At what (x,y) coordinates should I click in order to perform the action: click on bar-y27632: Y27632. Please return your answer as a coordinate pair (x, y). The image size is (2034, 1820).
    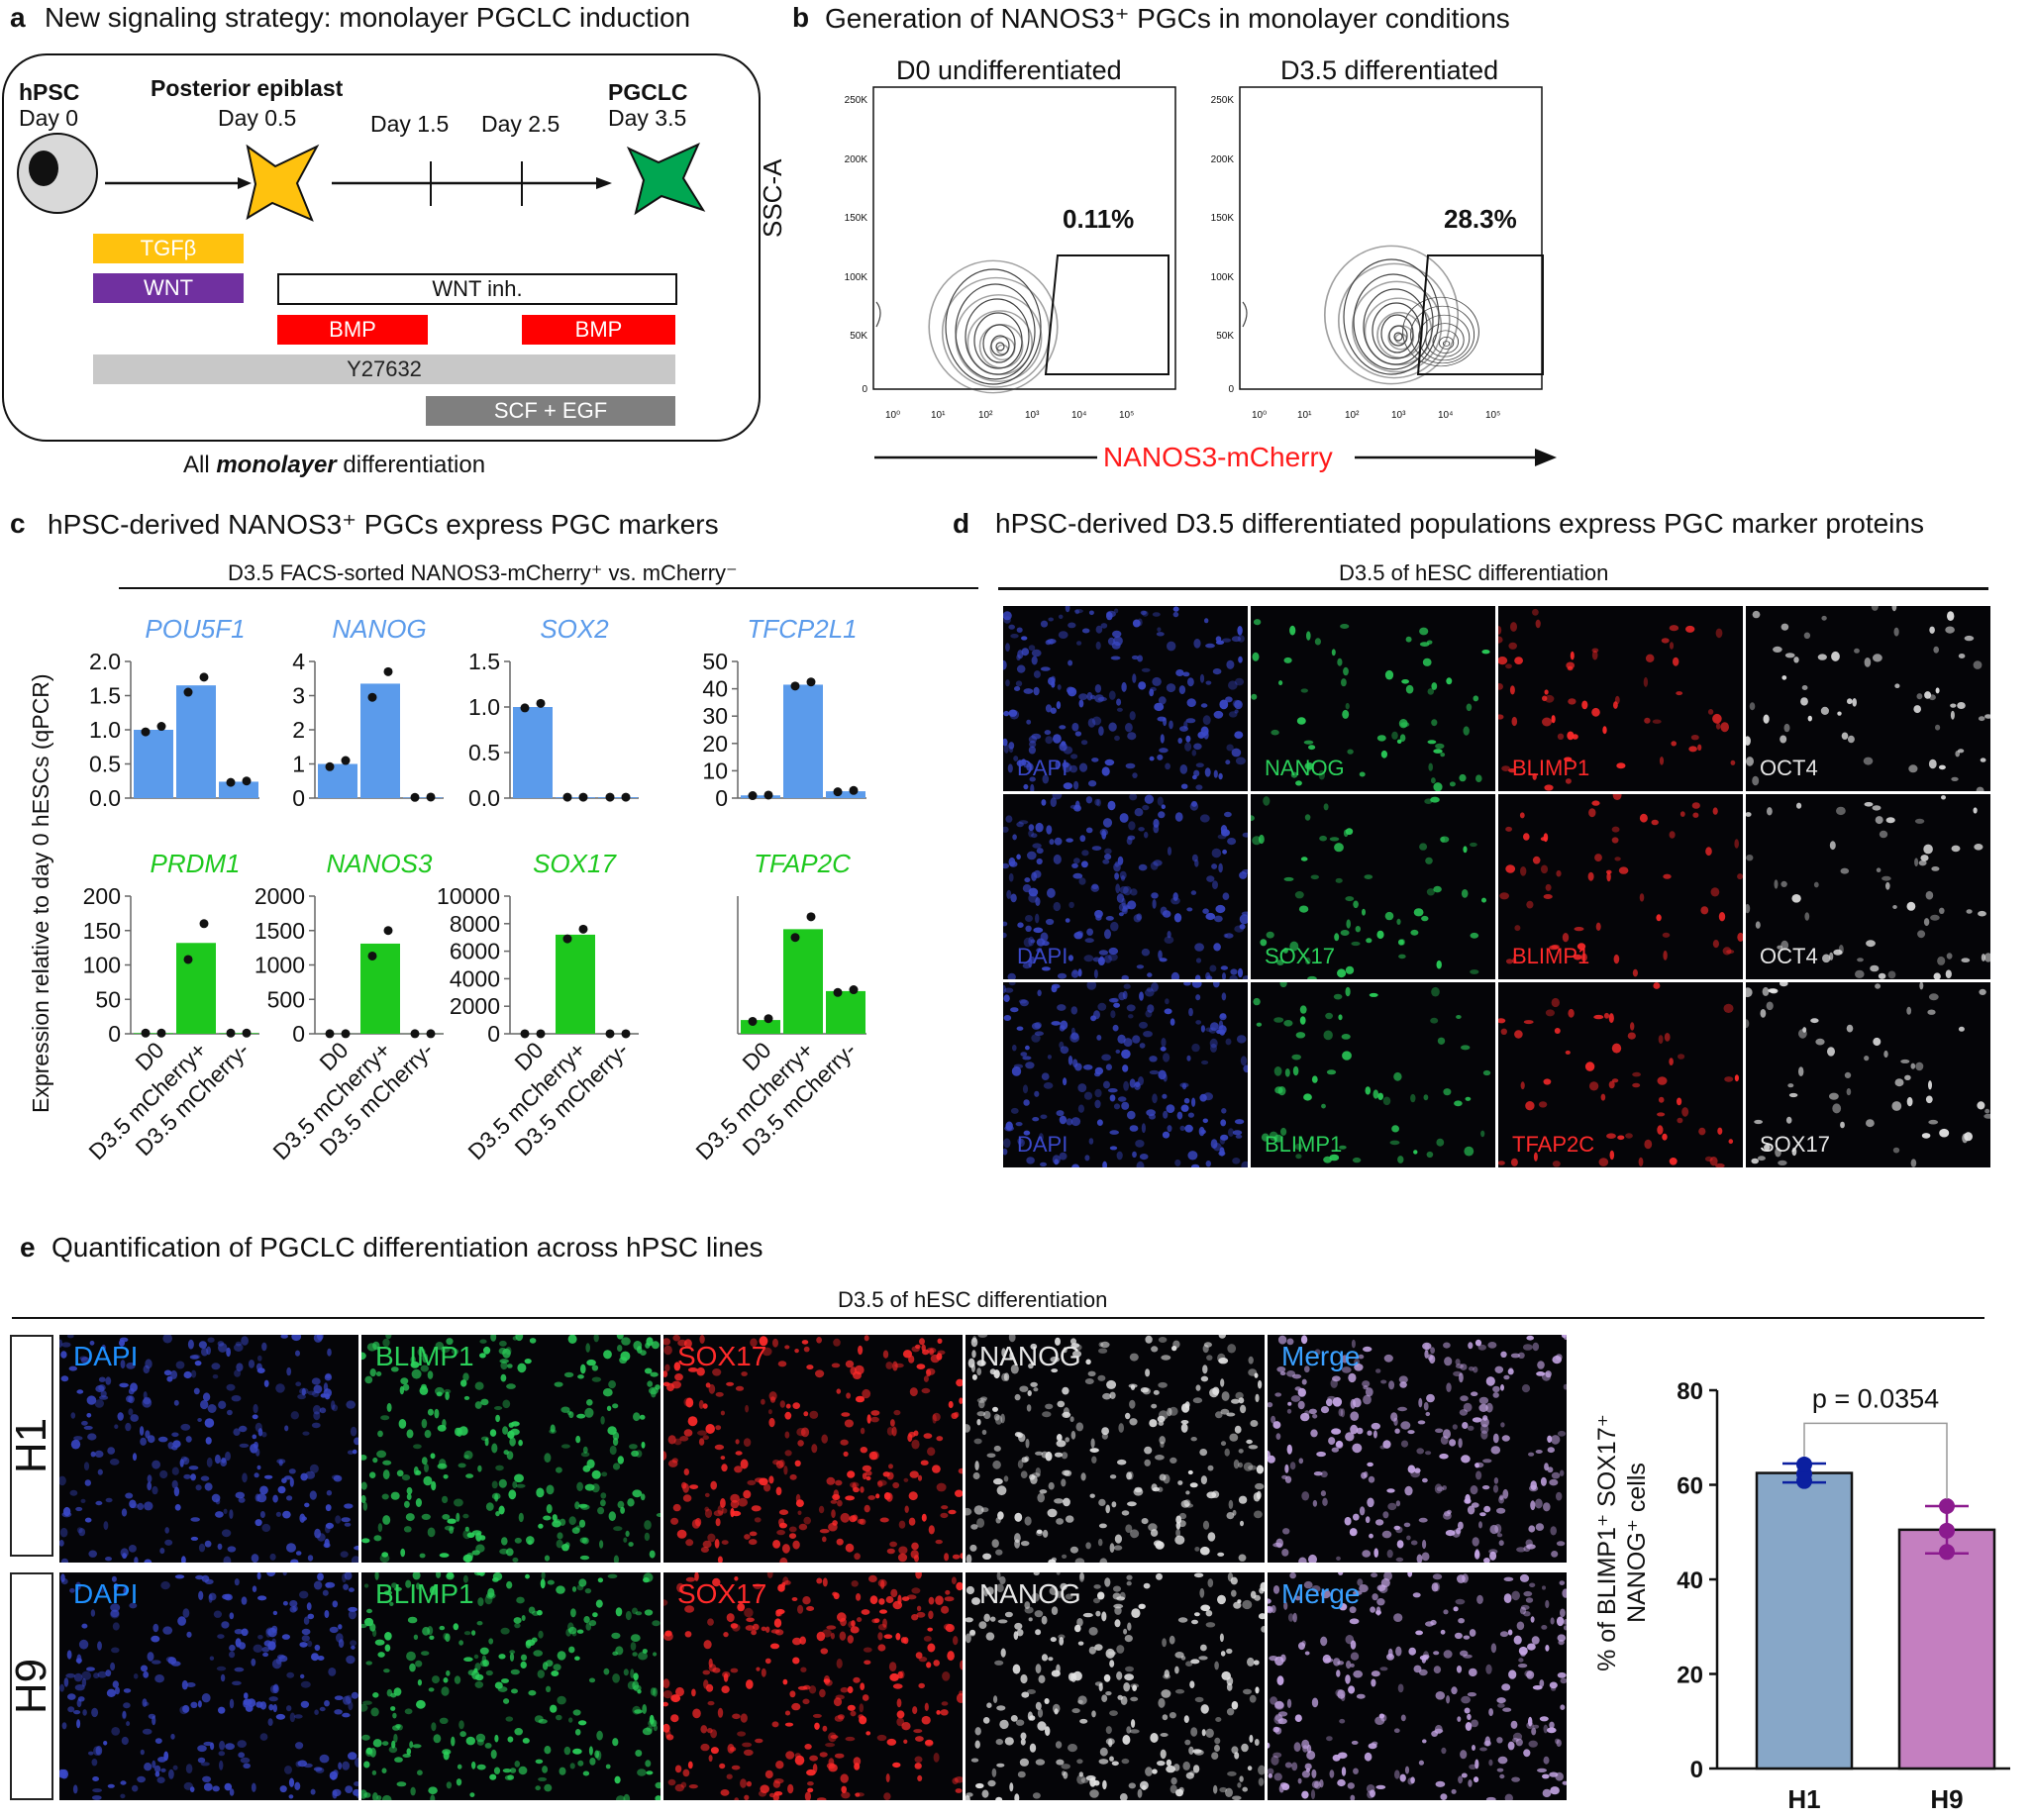
    Looking at the image, I should click on (384, 369).